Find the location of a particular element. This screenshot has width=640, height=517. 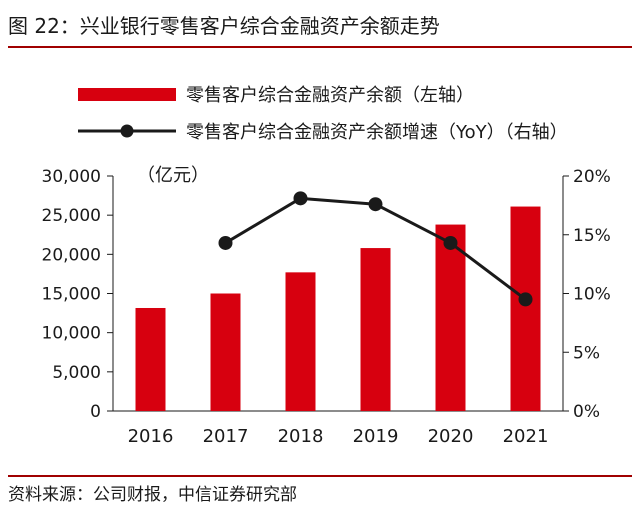

source-rule is located at coordinates (320, 476).